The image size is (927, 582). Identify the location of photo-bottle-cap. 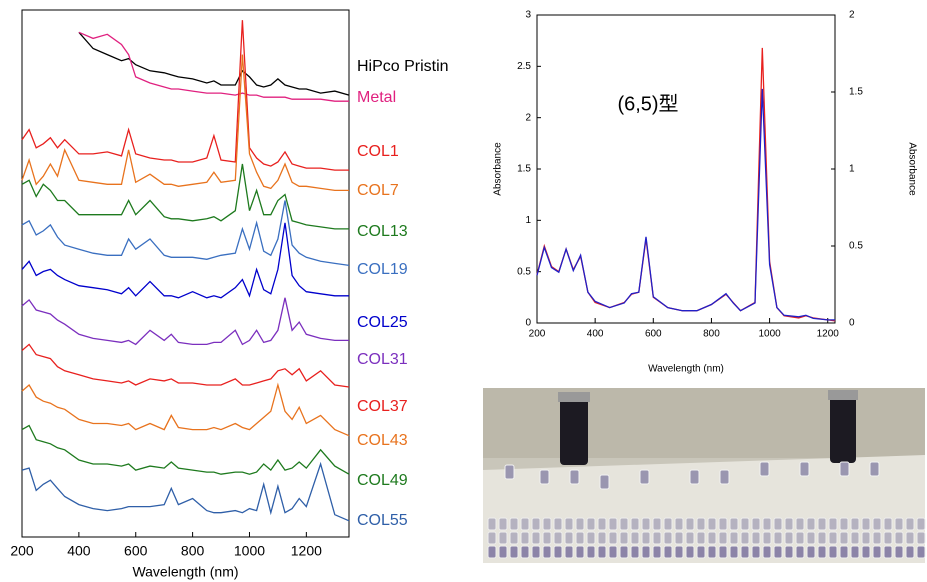
(574, 397).